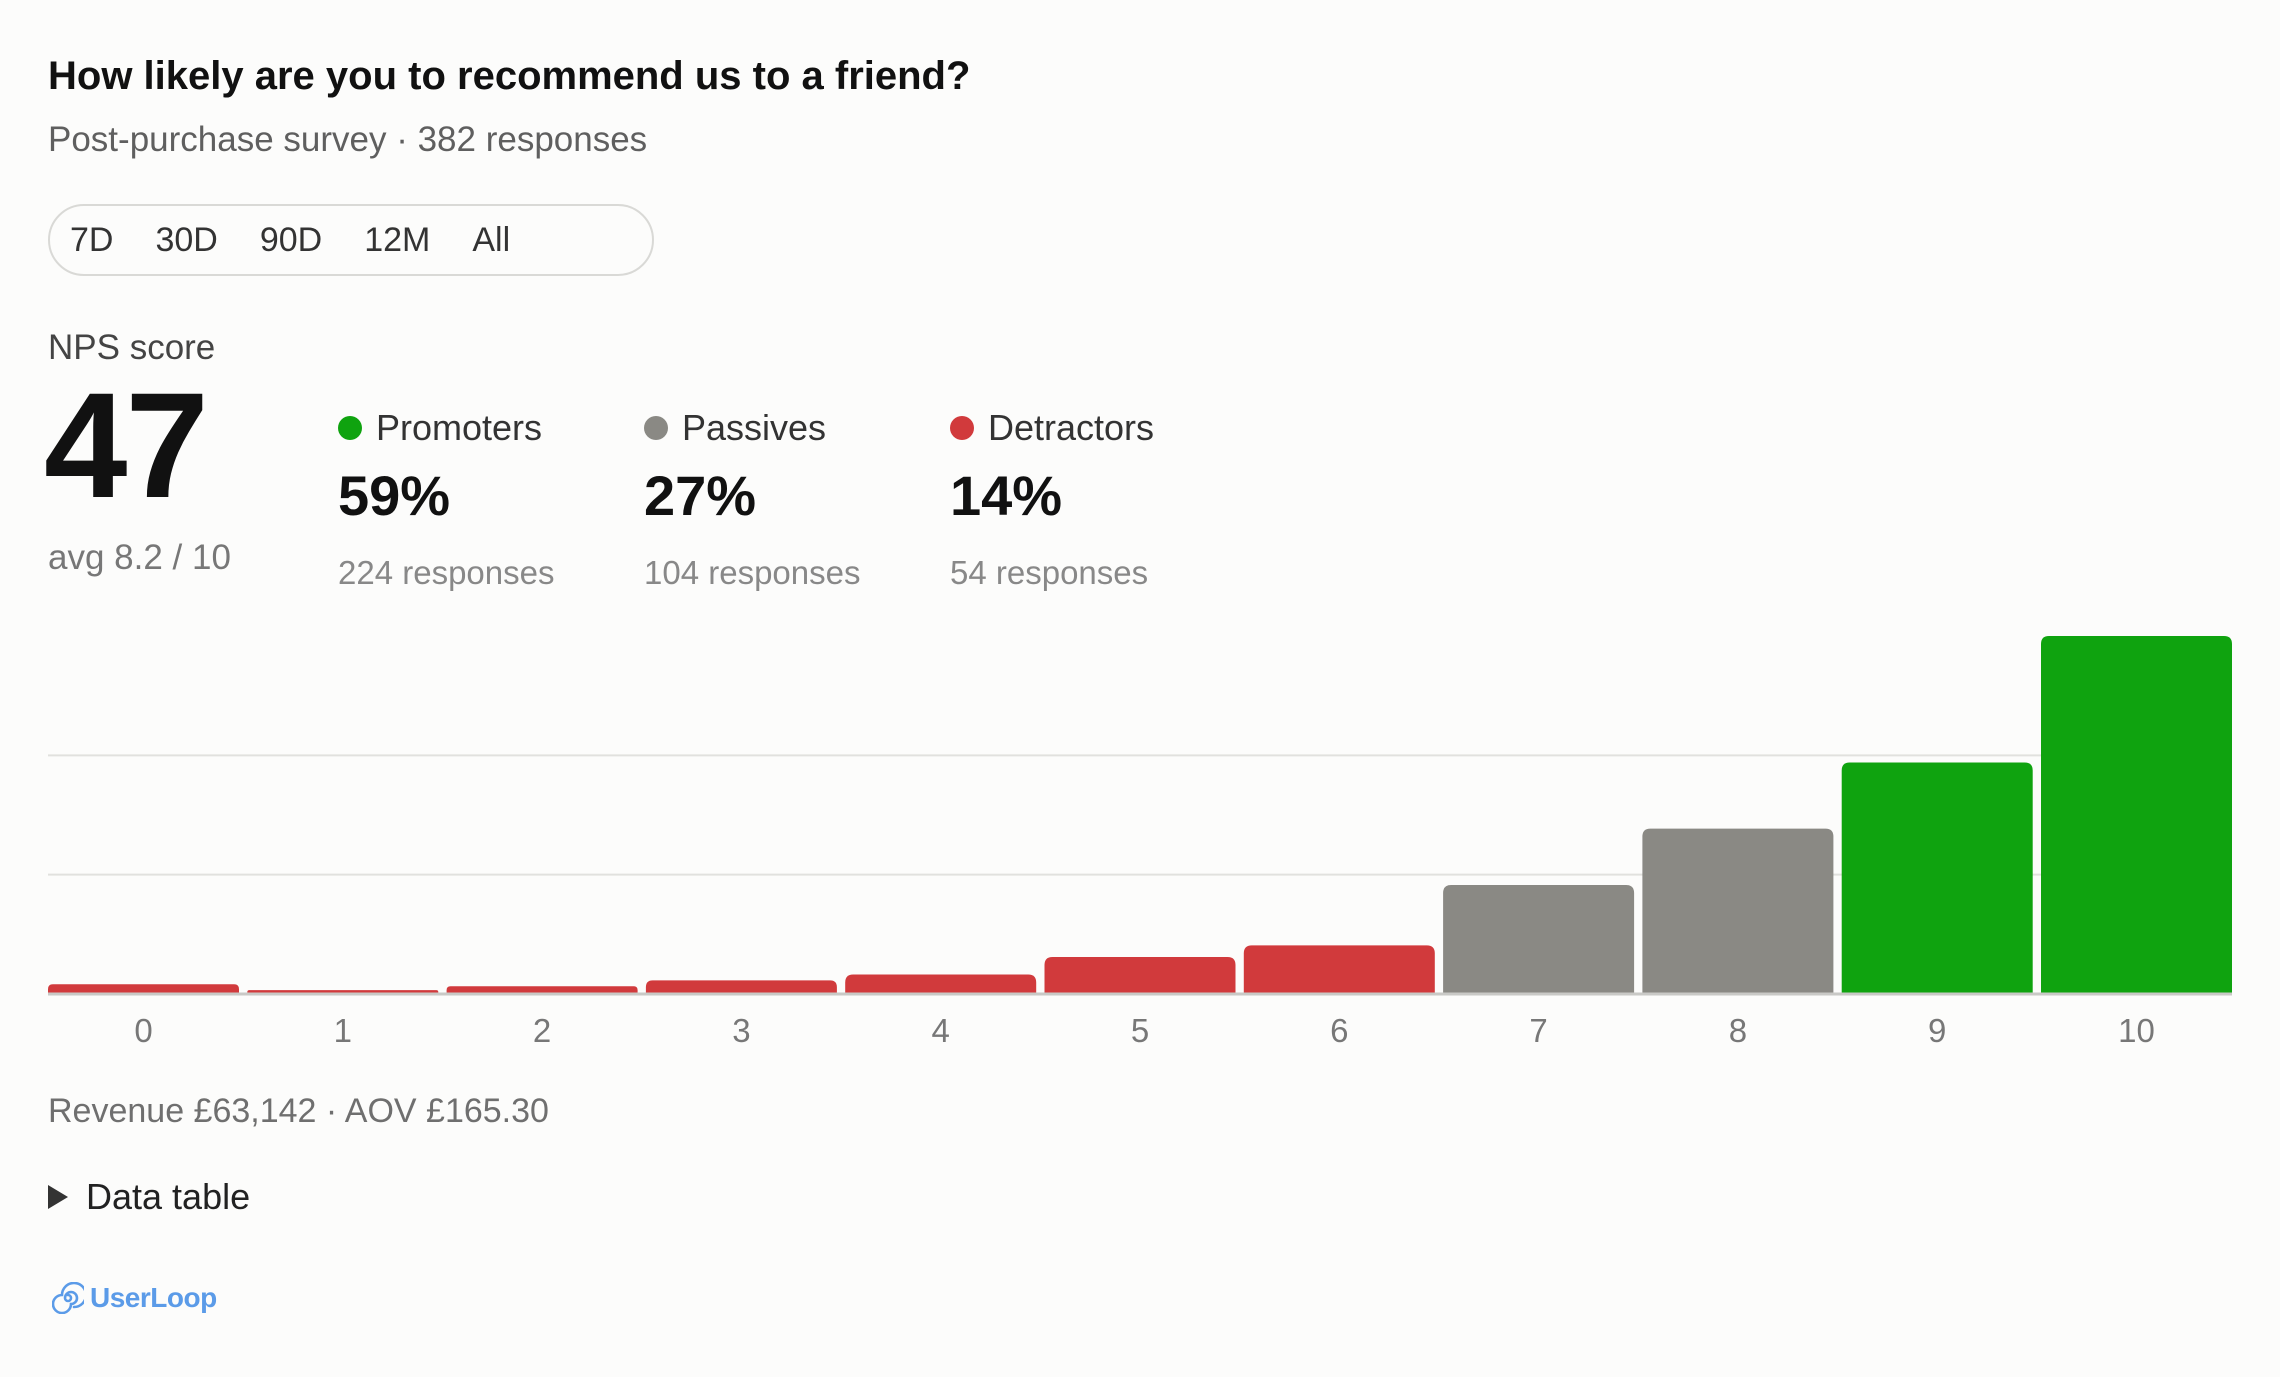  I want to click on x-tick-label: 10, so click(2136, 1030).